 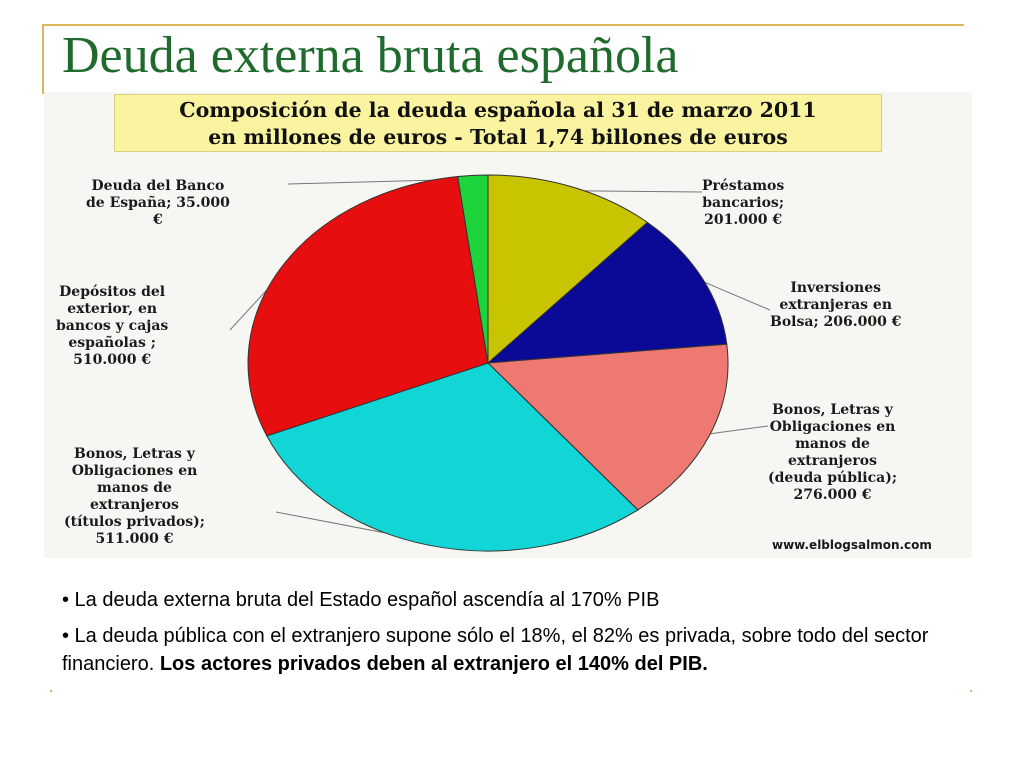 What do you see at coordinates (452, 457) in the screenshot?
I see `pie-slice-bonos-privados` at bounding box center [452, 457].